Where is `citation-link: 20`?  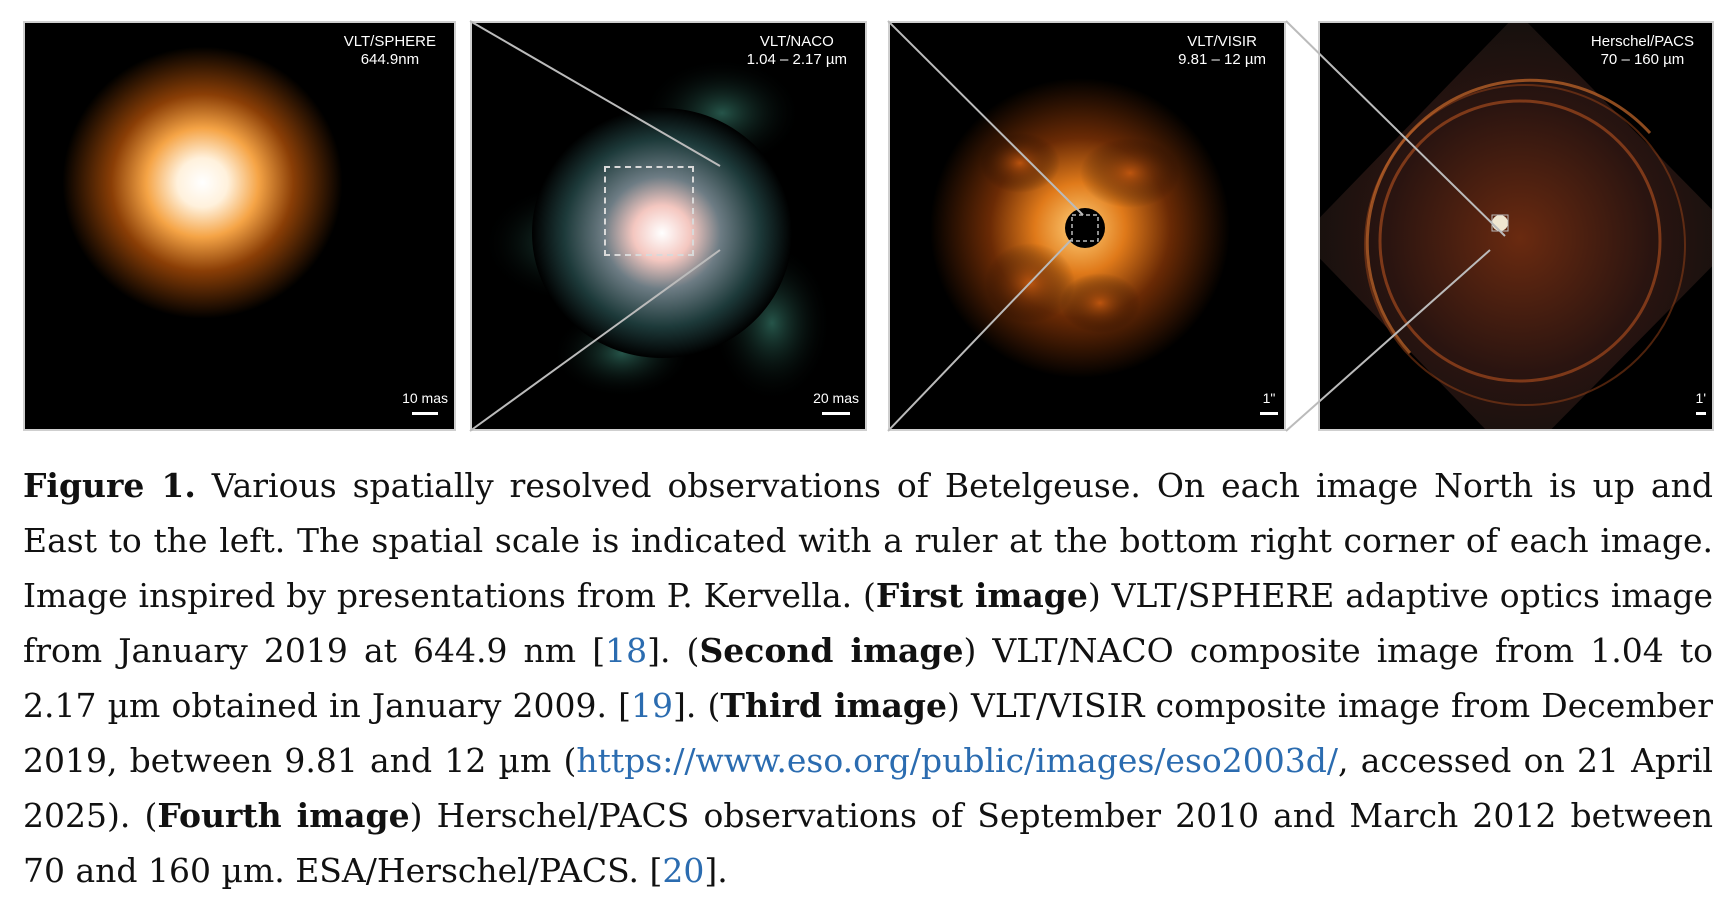
citation-link: 20 is located at coordinates (683, 870).